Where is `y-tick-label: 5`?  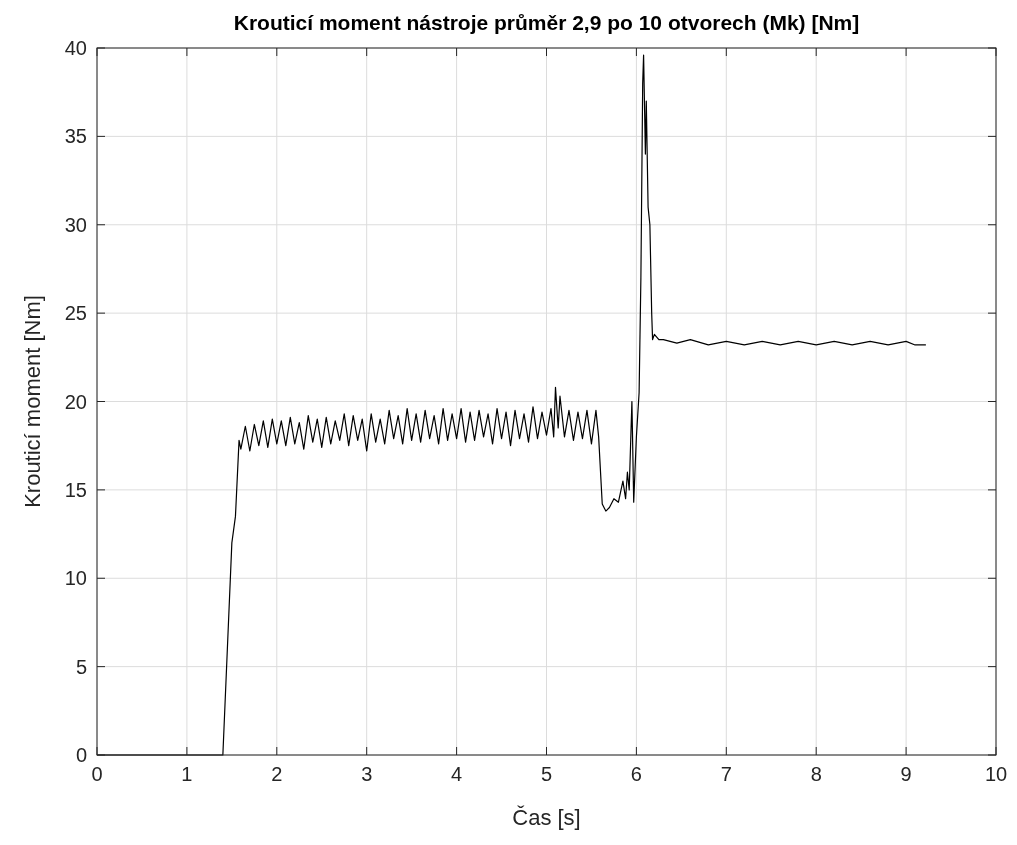 y-tick-label: 5 is located at coordinates (81, 666).